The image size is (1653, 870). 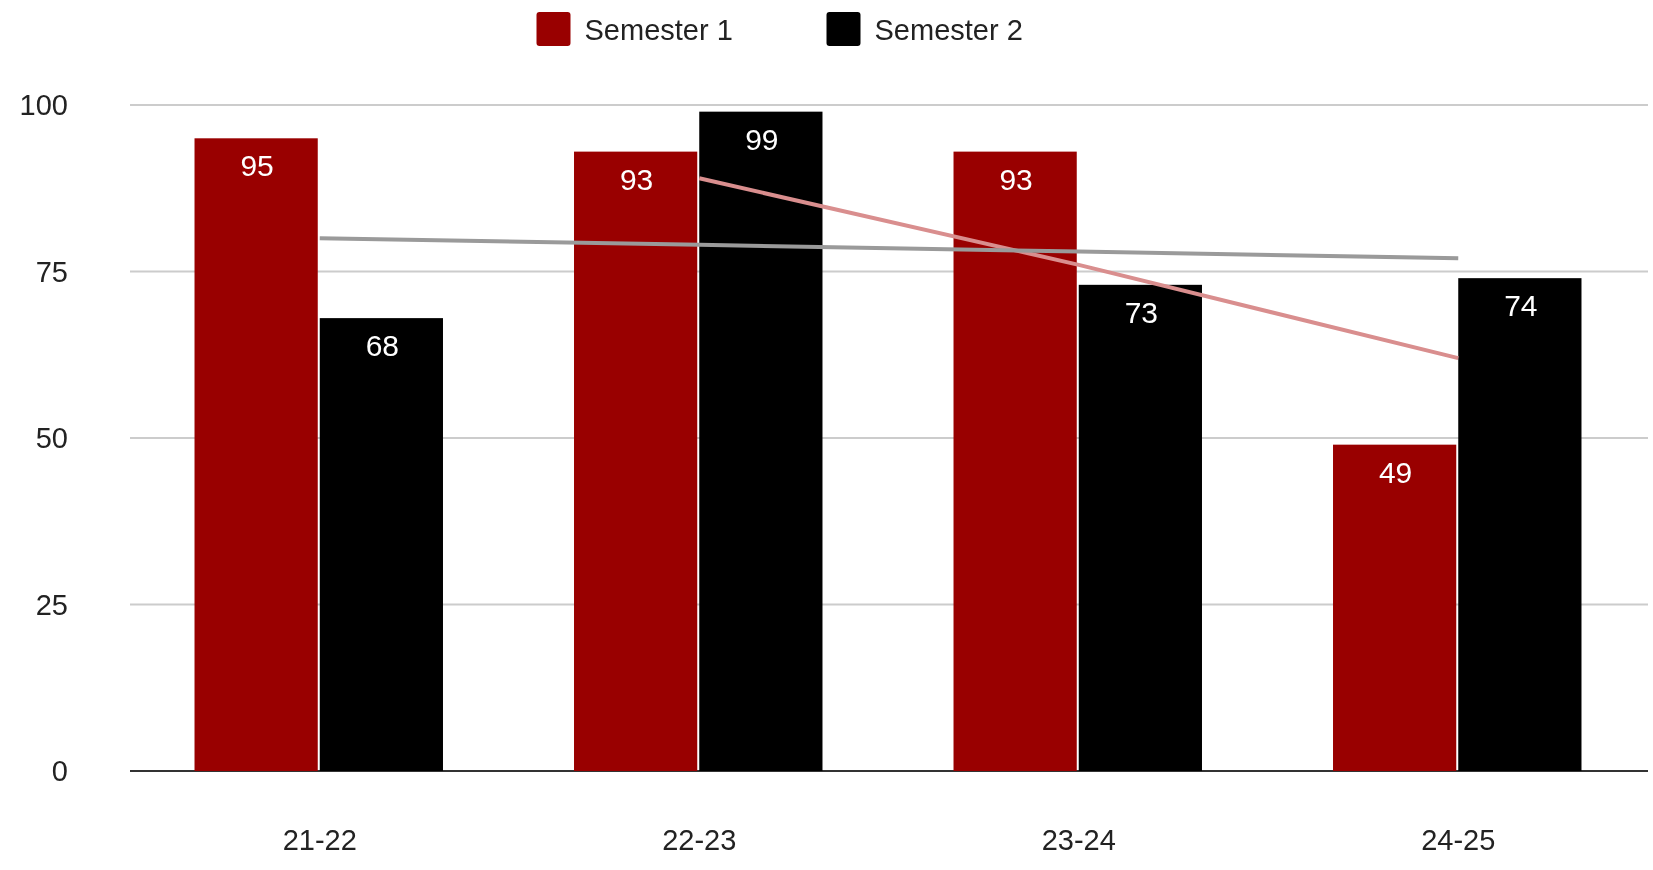 I want to click on y-tick-label: 50, so click(x=51, y=438).